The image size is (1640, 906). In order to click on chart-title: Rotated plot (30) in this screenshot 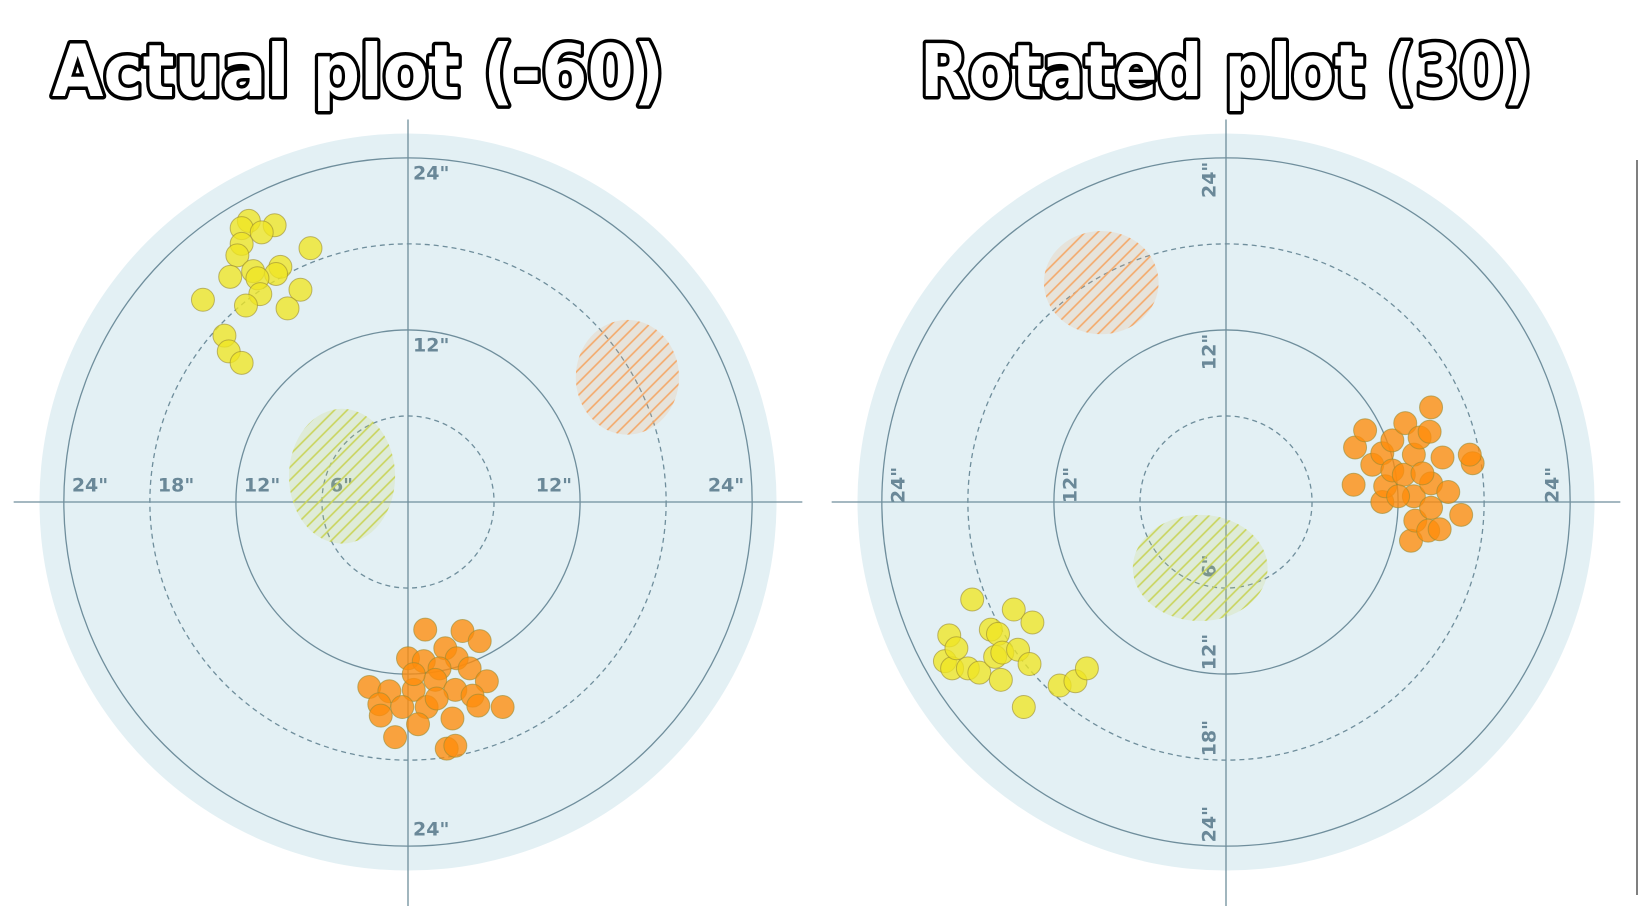, I will do `click(1226, 71)`.